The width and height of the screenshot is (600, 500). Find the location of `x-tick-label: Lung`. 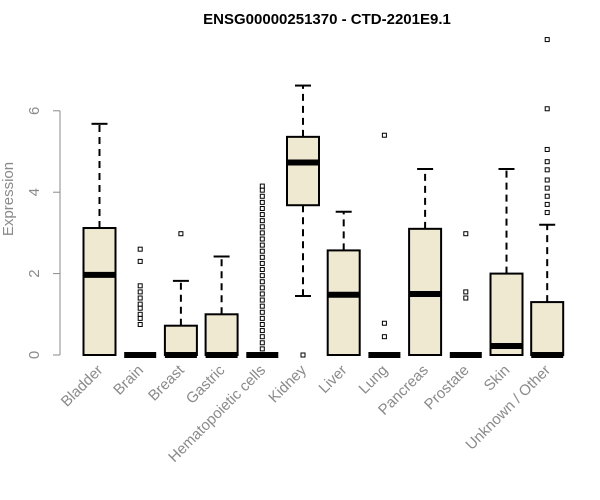

x-tick-label: Lung is located at coordinates (374, 380).